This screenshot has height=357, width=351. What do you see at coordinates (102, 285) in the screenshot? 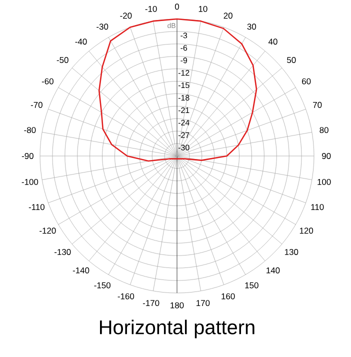
I see `spoke-label: -150` at bounding box center [102, 285].